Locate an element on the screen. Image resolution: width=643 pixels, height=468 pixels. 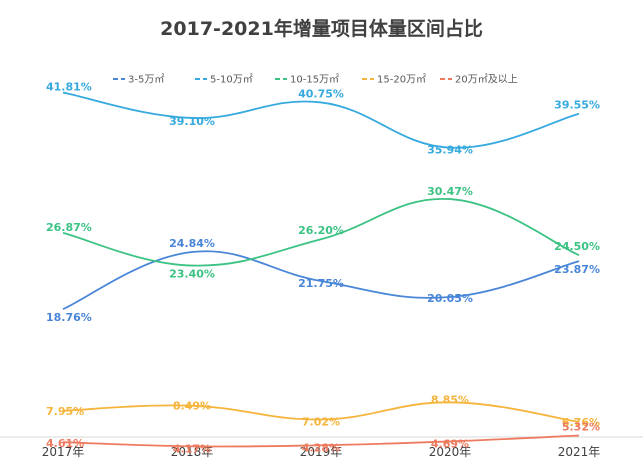
data-label: 4.17% is located at coordinates (192, 448).